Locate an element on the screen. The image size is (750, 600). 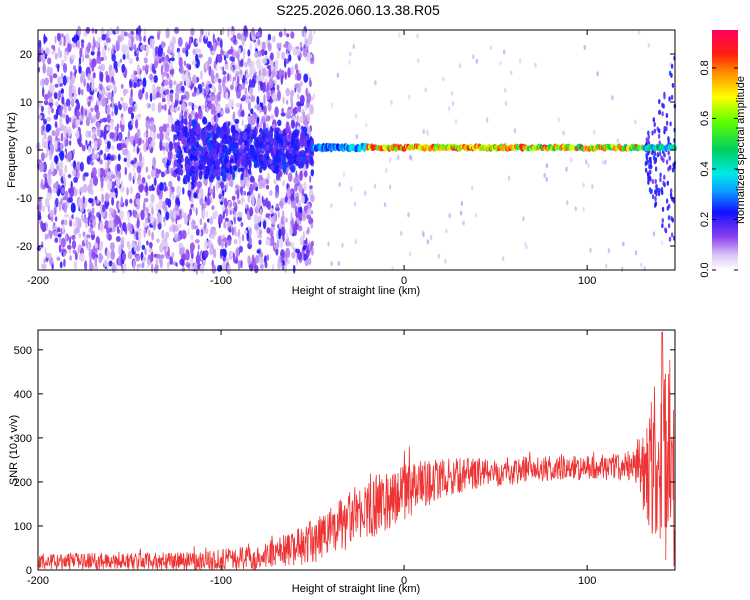
y-tick-label: 200 is located at coordinates (23, 483).